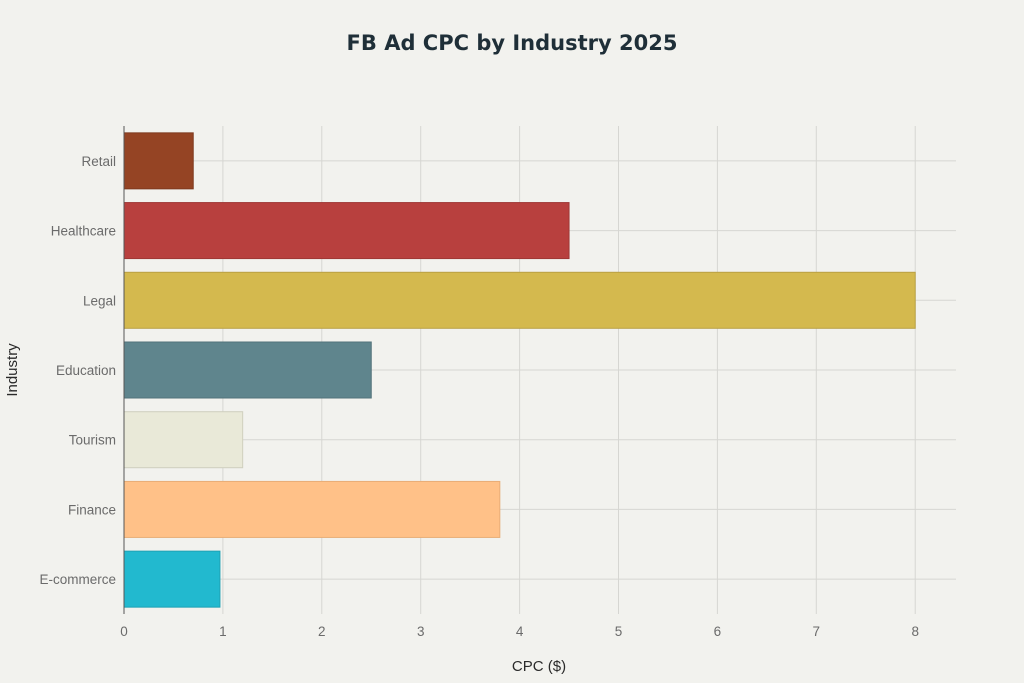 This screenshot has width=1024, height=683. Describe the element at coordinates (172, 579) in the screenshot. I see `bar-e-commerce` at that location.